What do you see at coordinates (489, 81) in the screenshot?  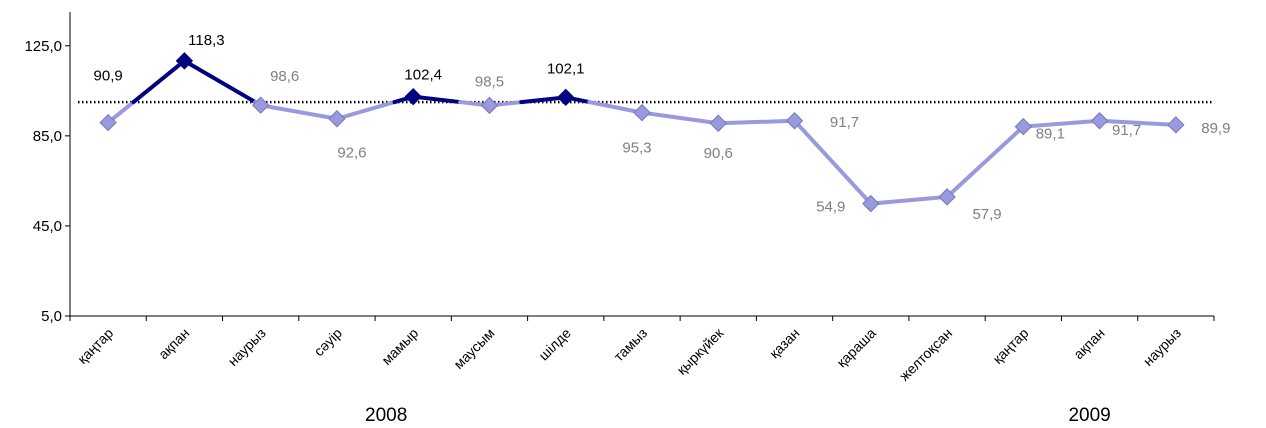 I see `data-label: 98,5` at bounding box center [489, 81].